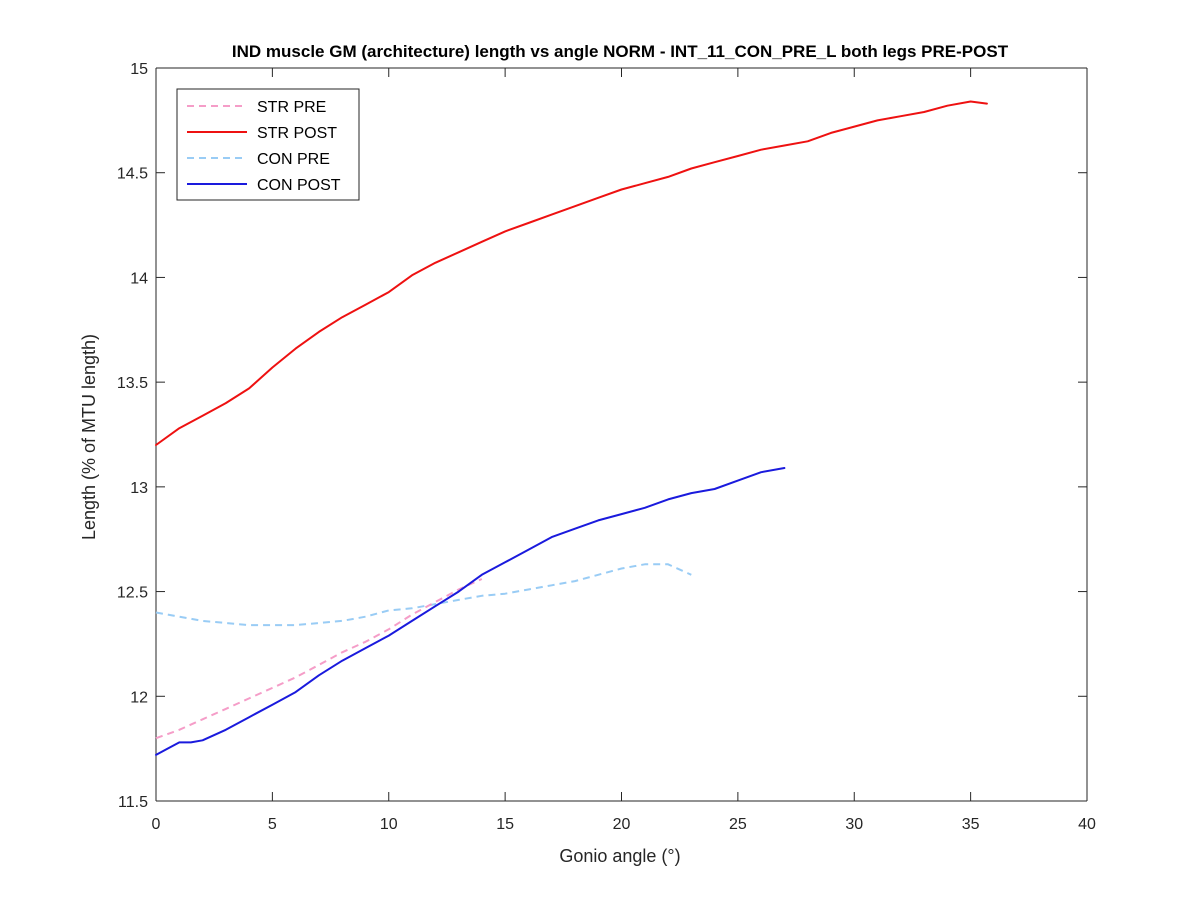 The image size is (1200, 900). What do you see at coordinates (291, 107) in the screenshot?
I see `legend-label: STR PRE` at bounding box center [291, 107].